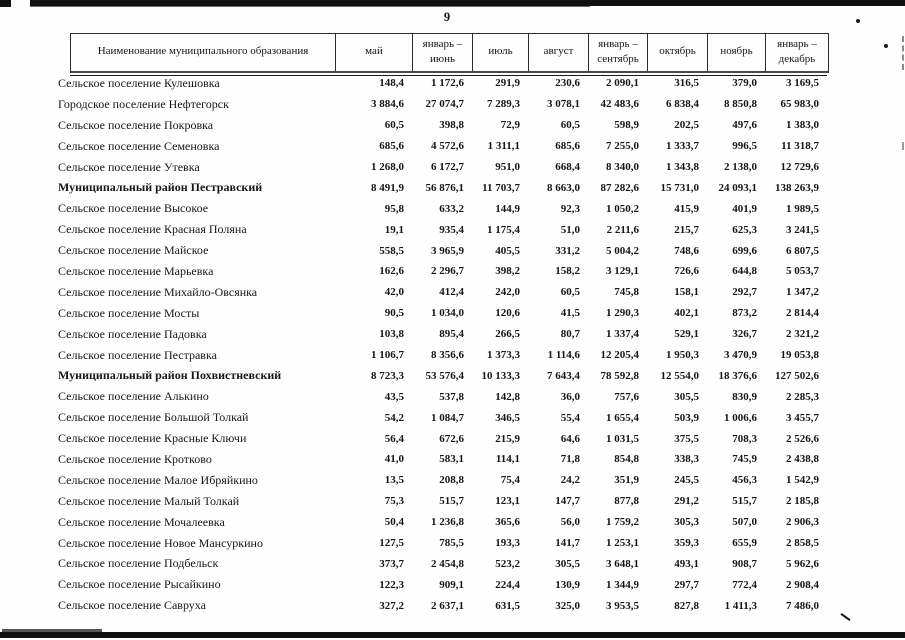  What do you see at coordinates (132, 333) in the screenshot?
I see `municipality-name-cell: Сельское поселение Падовка` at bounding box center [132, 333].